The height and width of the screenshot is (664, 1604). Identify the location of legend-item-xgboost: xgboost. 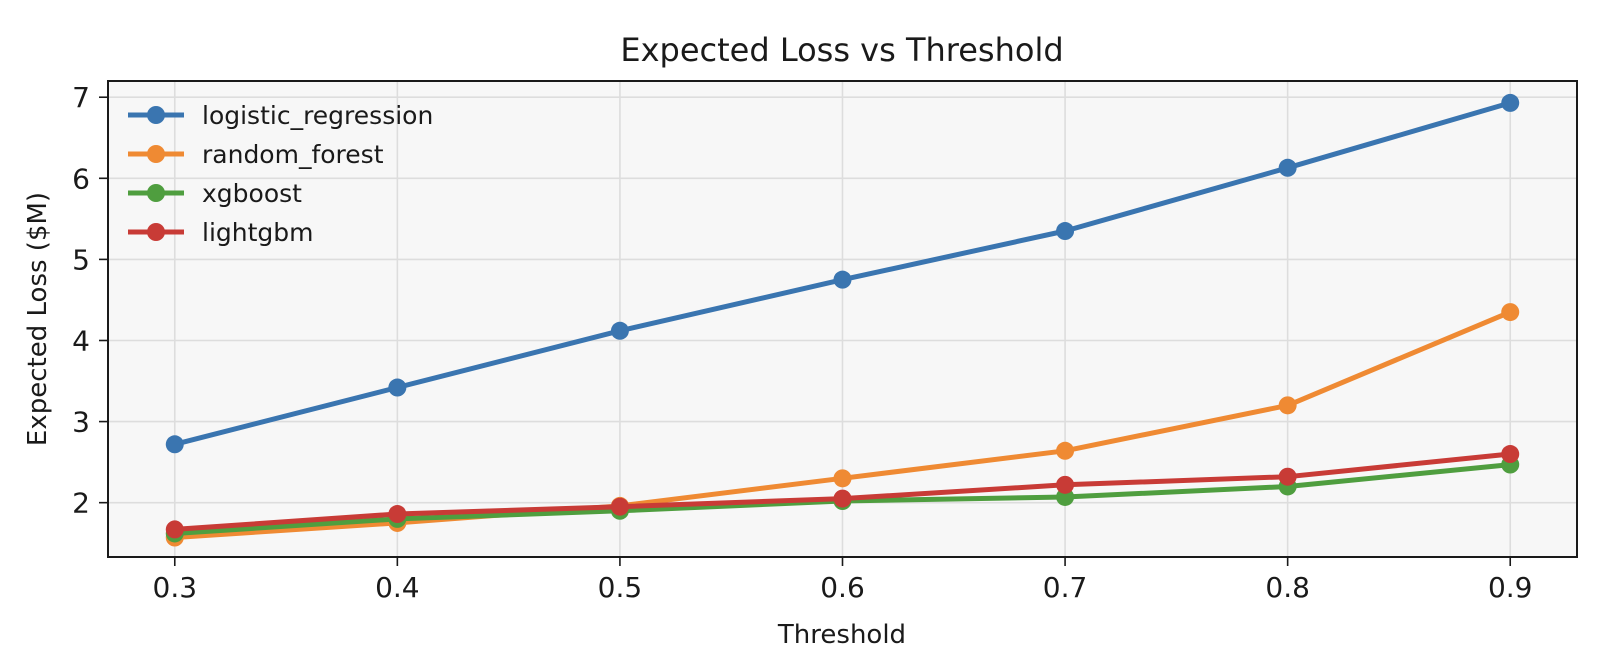
(215, 193).